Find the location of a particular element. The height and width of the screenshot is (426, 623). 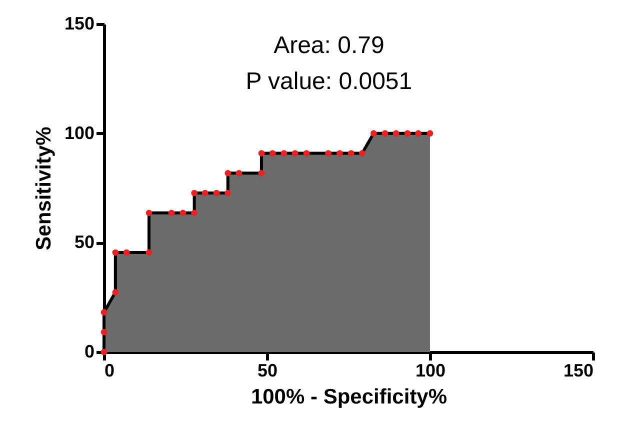

x-tick-label: 150 is located at coordinates (578, 370).